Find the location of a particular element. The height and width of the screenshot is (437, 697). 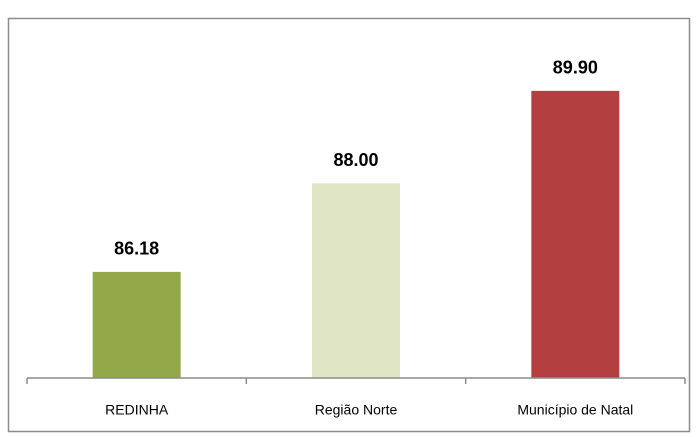

data-label: 88.00 is located at coordinates (355, 160).